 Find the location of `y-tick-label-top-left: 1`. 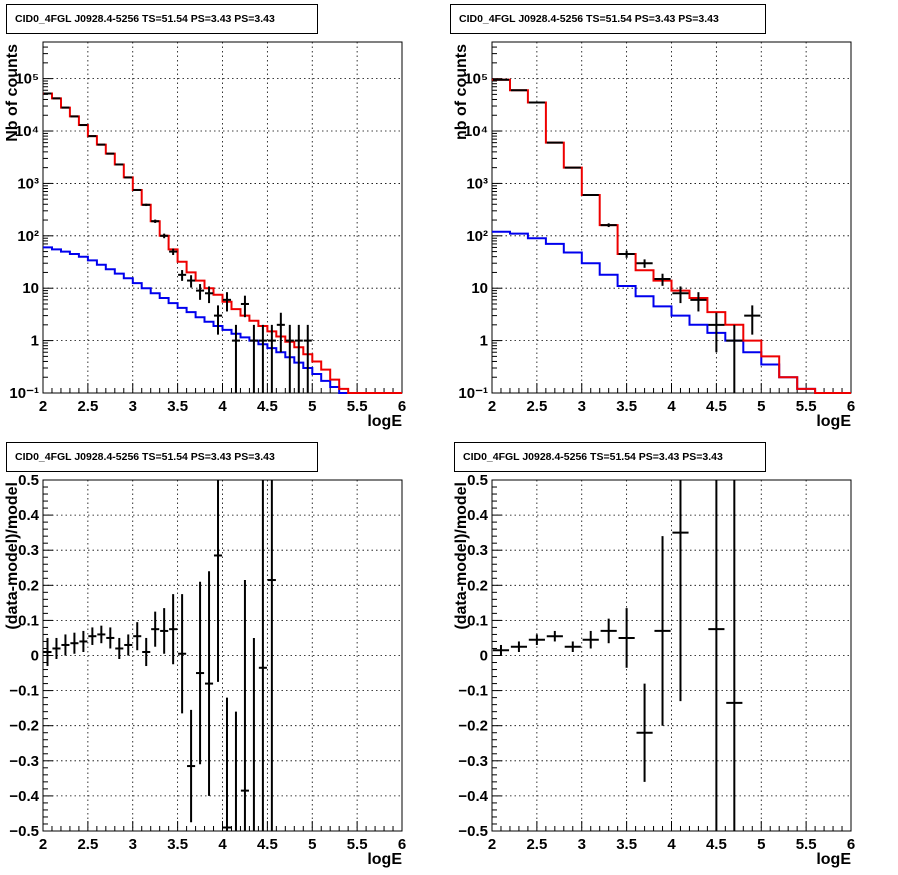

y-tick-label-top-left: 1 is located at coordinates (35, 341).